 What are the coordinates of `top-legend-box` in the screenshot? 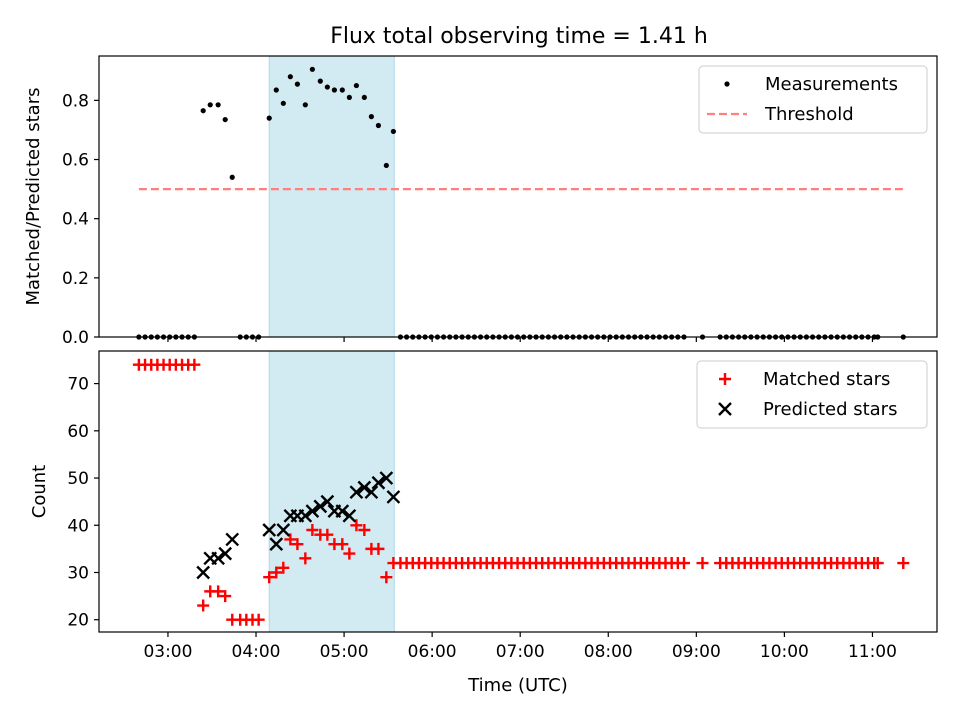 It's located at (813, 99).